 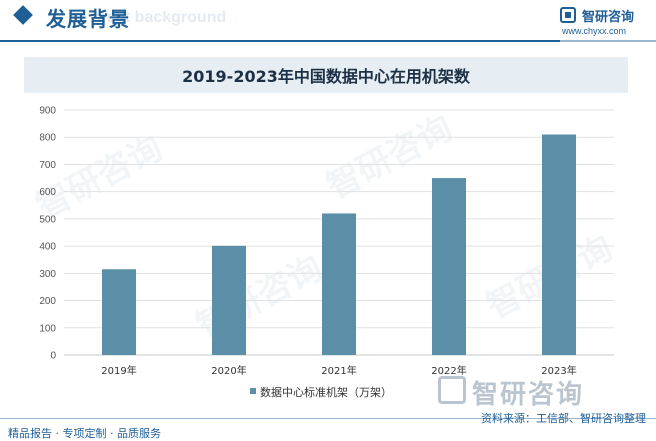 What do you see at coordinates (338, 370) in the screenshot?
I see `x-tick-label: 2021年` at bounding box center [338, 370].